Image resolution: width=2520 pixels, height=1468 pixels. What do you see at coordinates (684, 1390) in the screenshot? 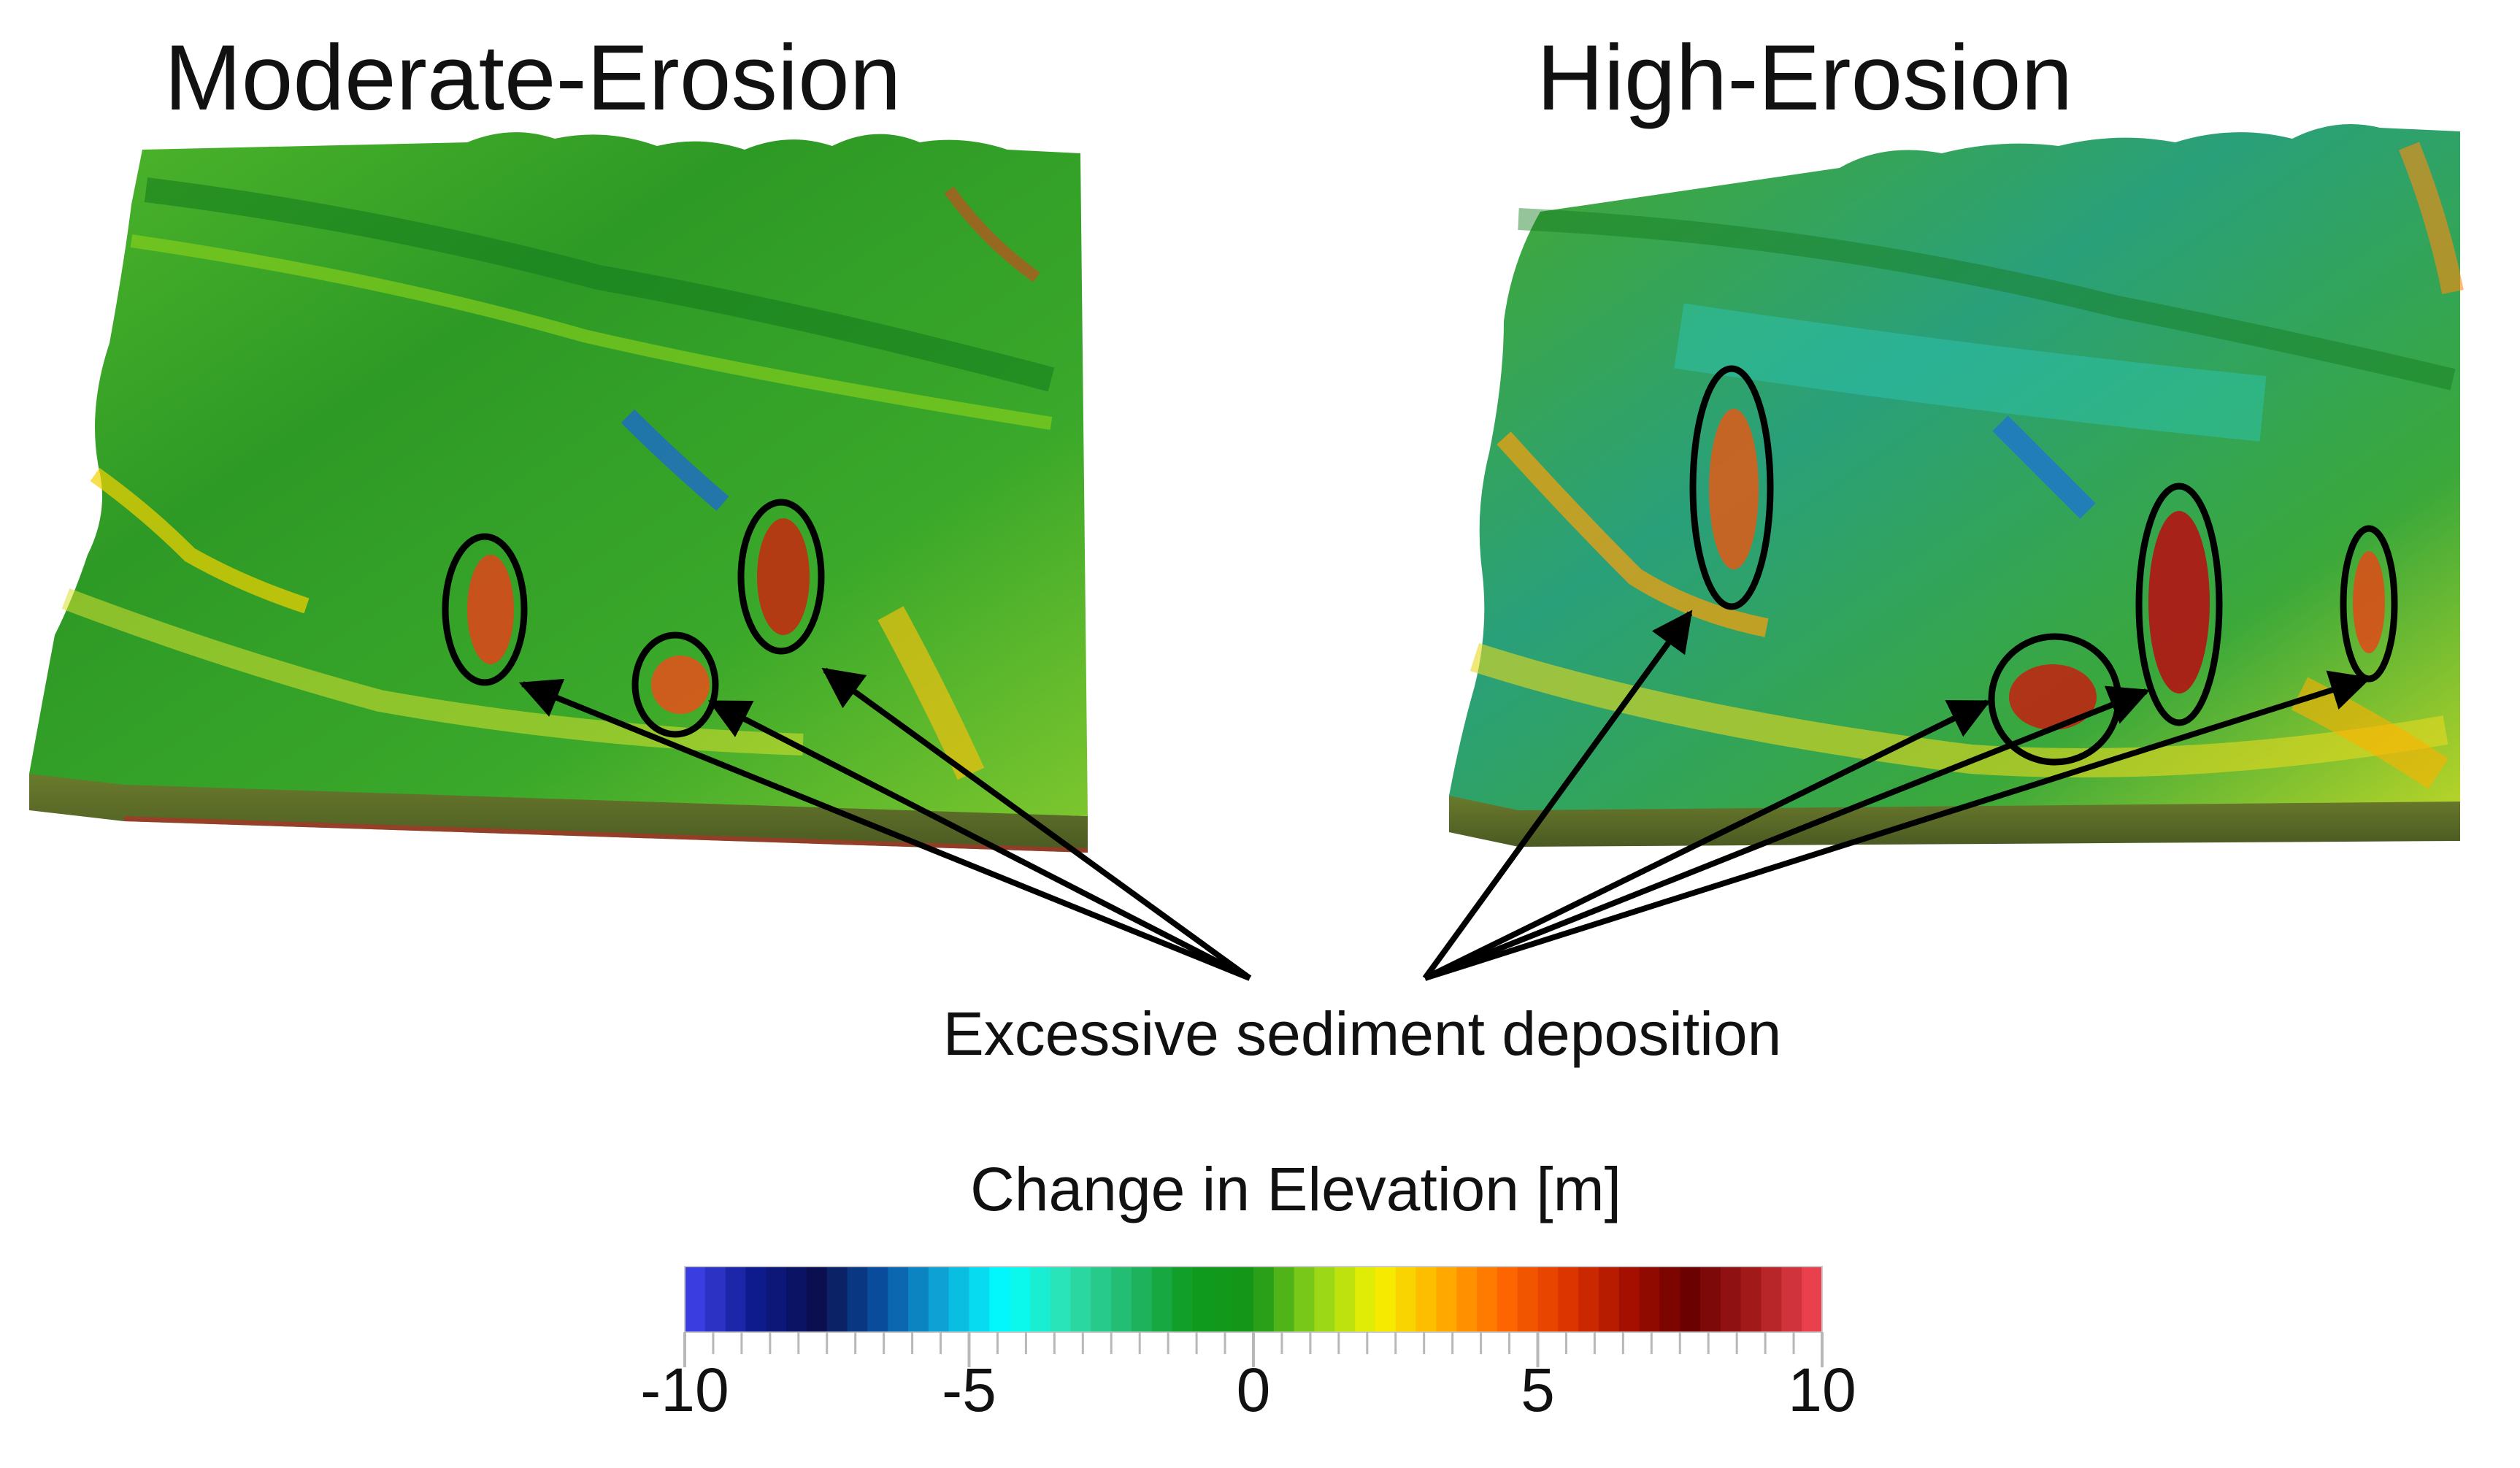
I see `colorbar-tick-label: -10` at bounding box center [684, 1390].